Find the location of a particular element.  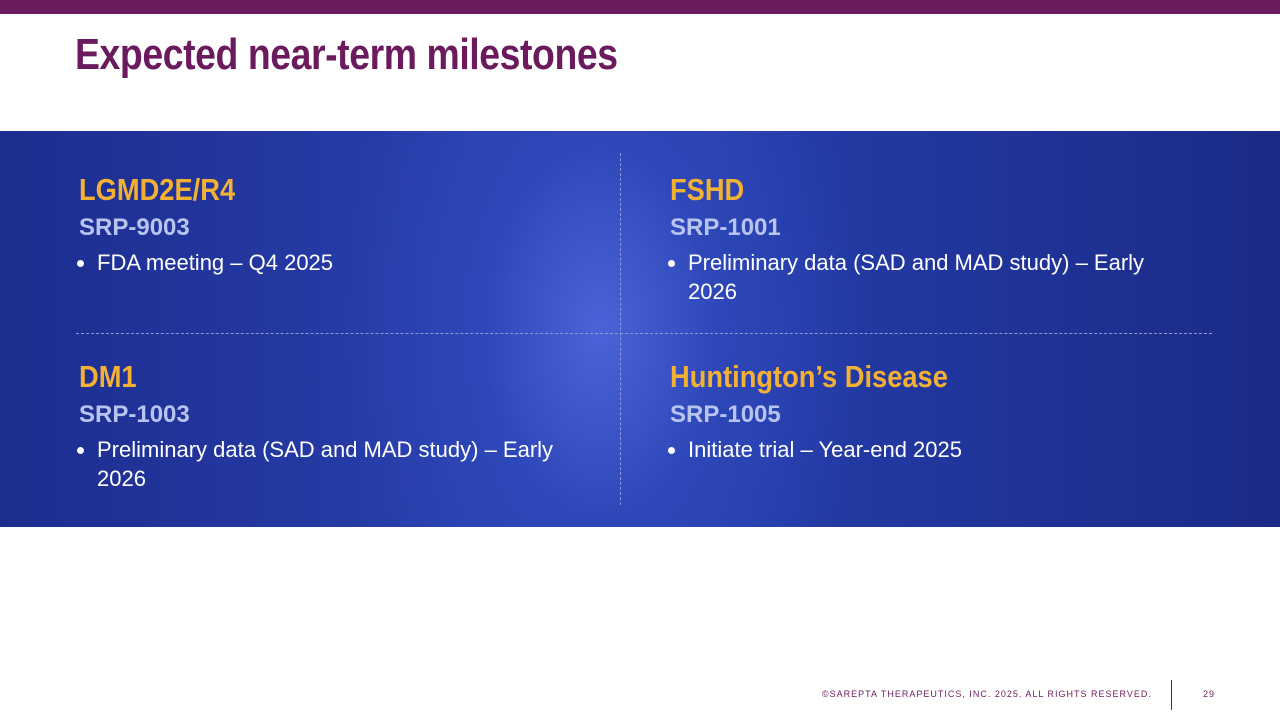

milestone-quadrant: LGMD2E/R4 SRP-9003 FDA meeting – Q4 2025 is located at coordinates (339, 224).